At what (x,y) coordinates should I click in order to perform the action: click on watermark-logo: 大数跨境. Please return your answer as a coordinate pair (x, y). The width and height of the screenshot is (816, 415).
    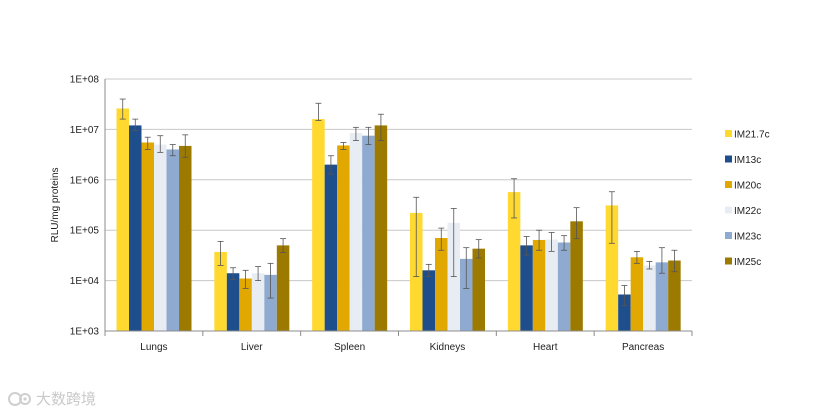
    Looking at the image, I should click on (52, 398).